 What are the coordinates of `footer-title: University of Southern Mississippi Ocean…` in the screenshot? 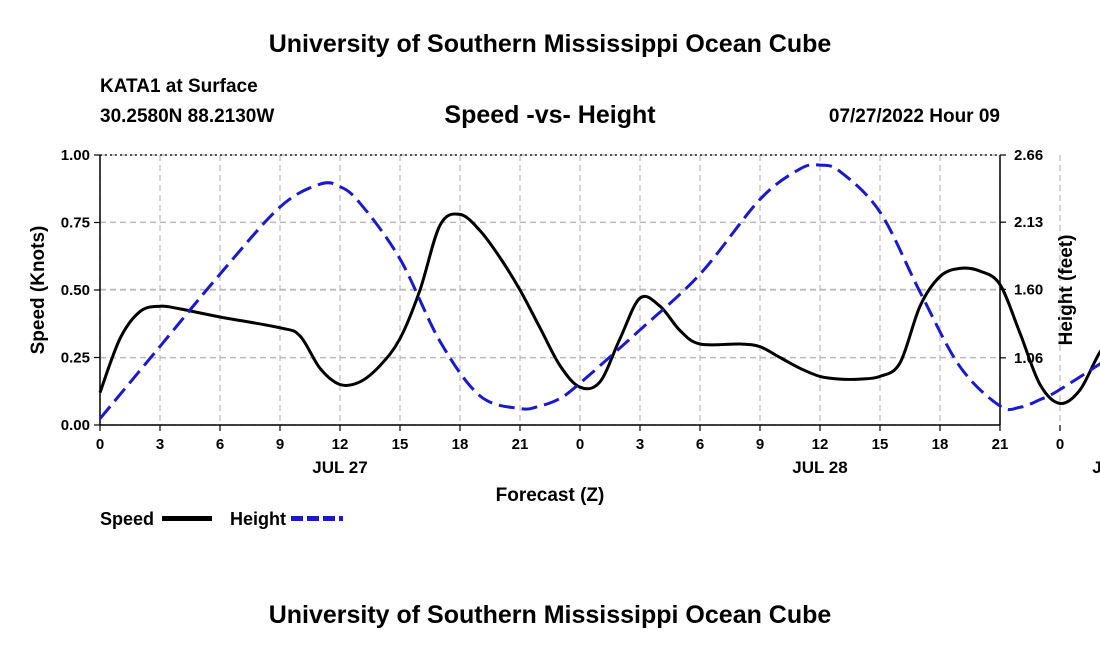 It's located at (550, 615).